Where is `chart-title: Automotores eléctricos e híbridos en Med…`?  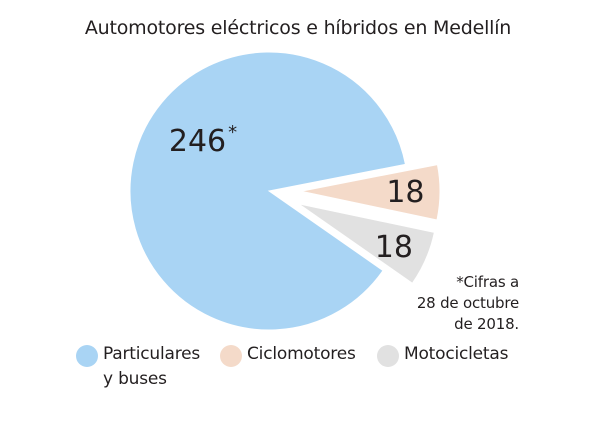
chart-title: Automotores eléctricos e híbridos en Med… is located at coordinates (298, 28).